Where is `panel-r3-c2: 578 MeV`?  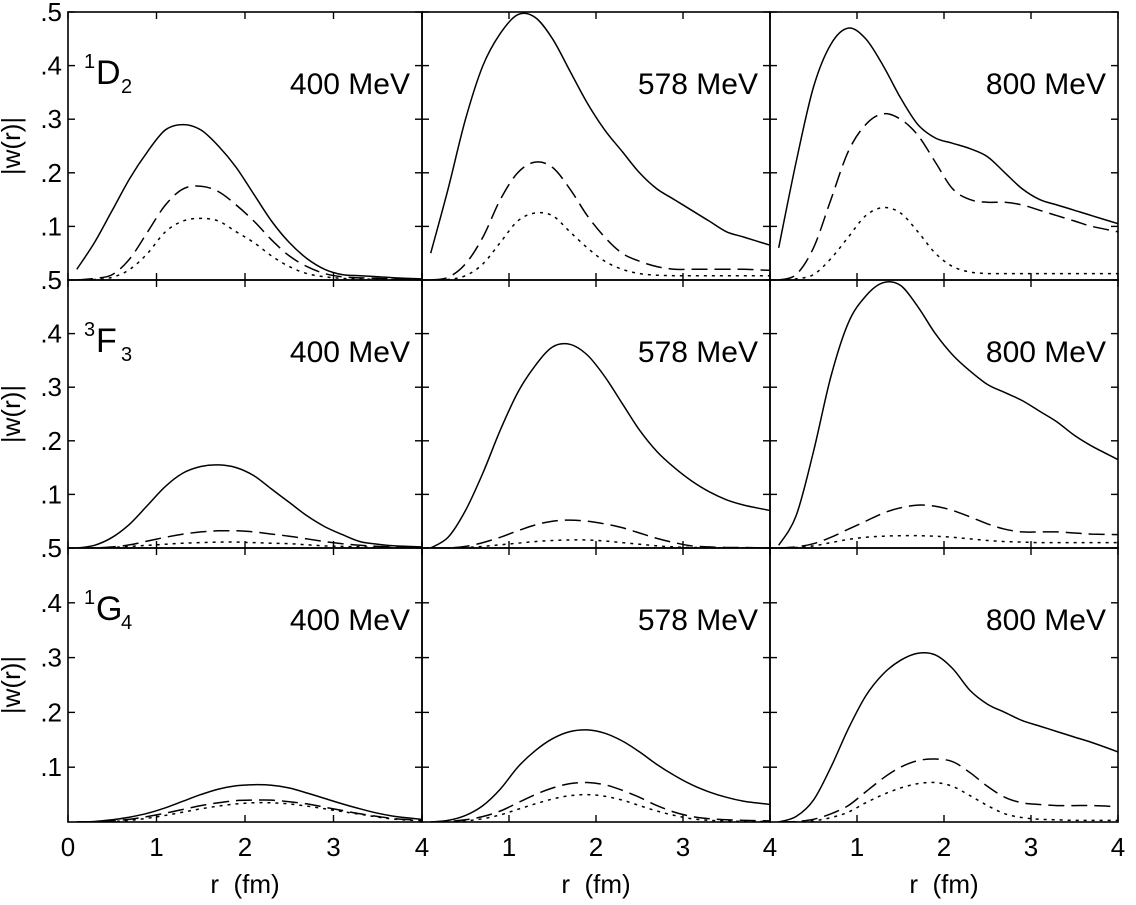
panel-r3-c2: 578 MeV is located at coordinates (596, 685).